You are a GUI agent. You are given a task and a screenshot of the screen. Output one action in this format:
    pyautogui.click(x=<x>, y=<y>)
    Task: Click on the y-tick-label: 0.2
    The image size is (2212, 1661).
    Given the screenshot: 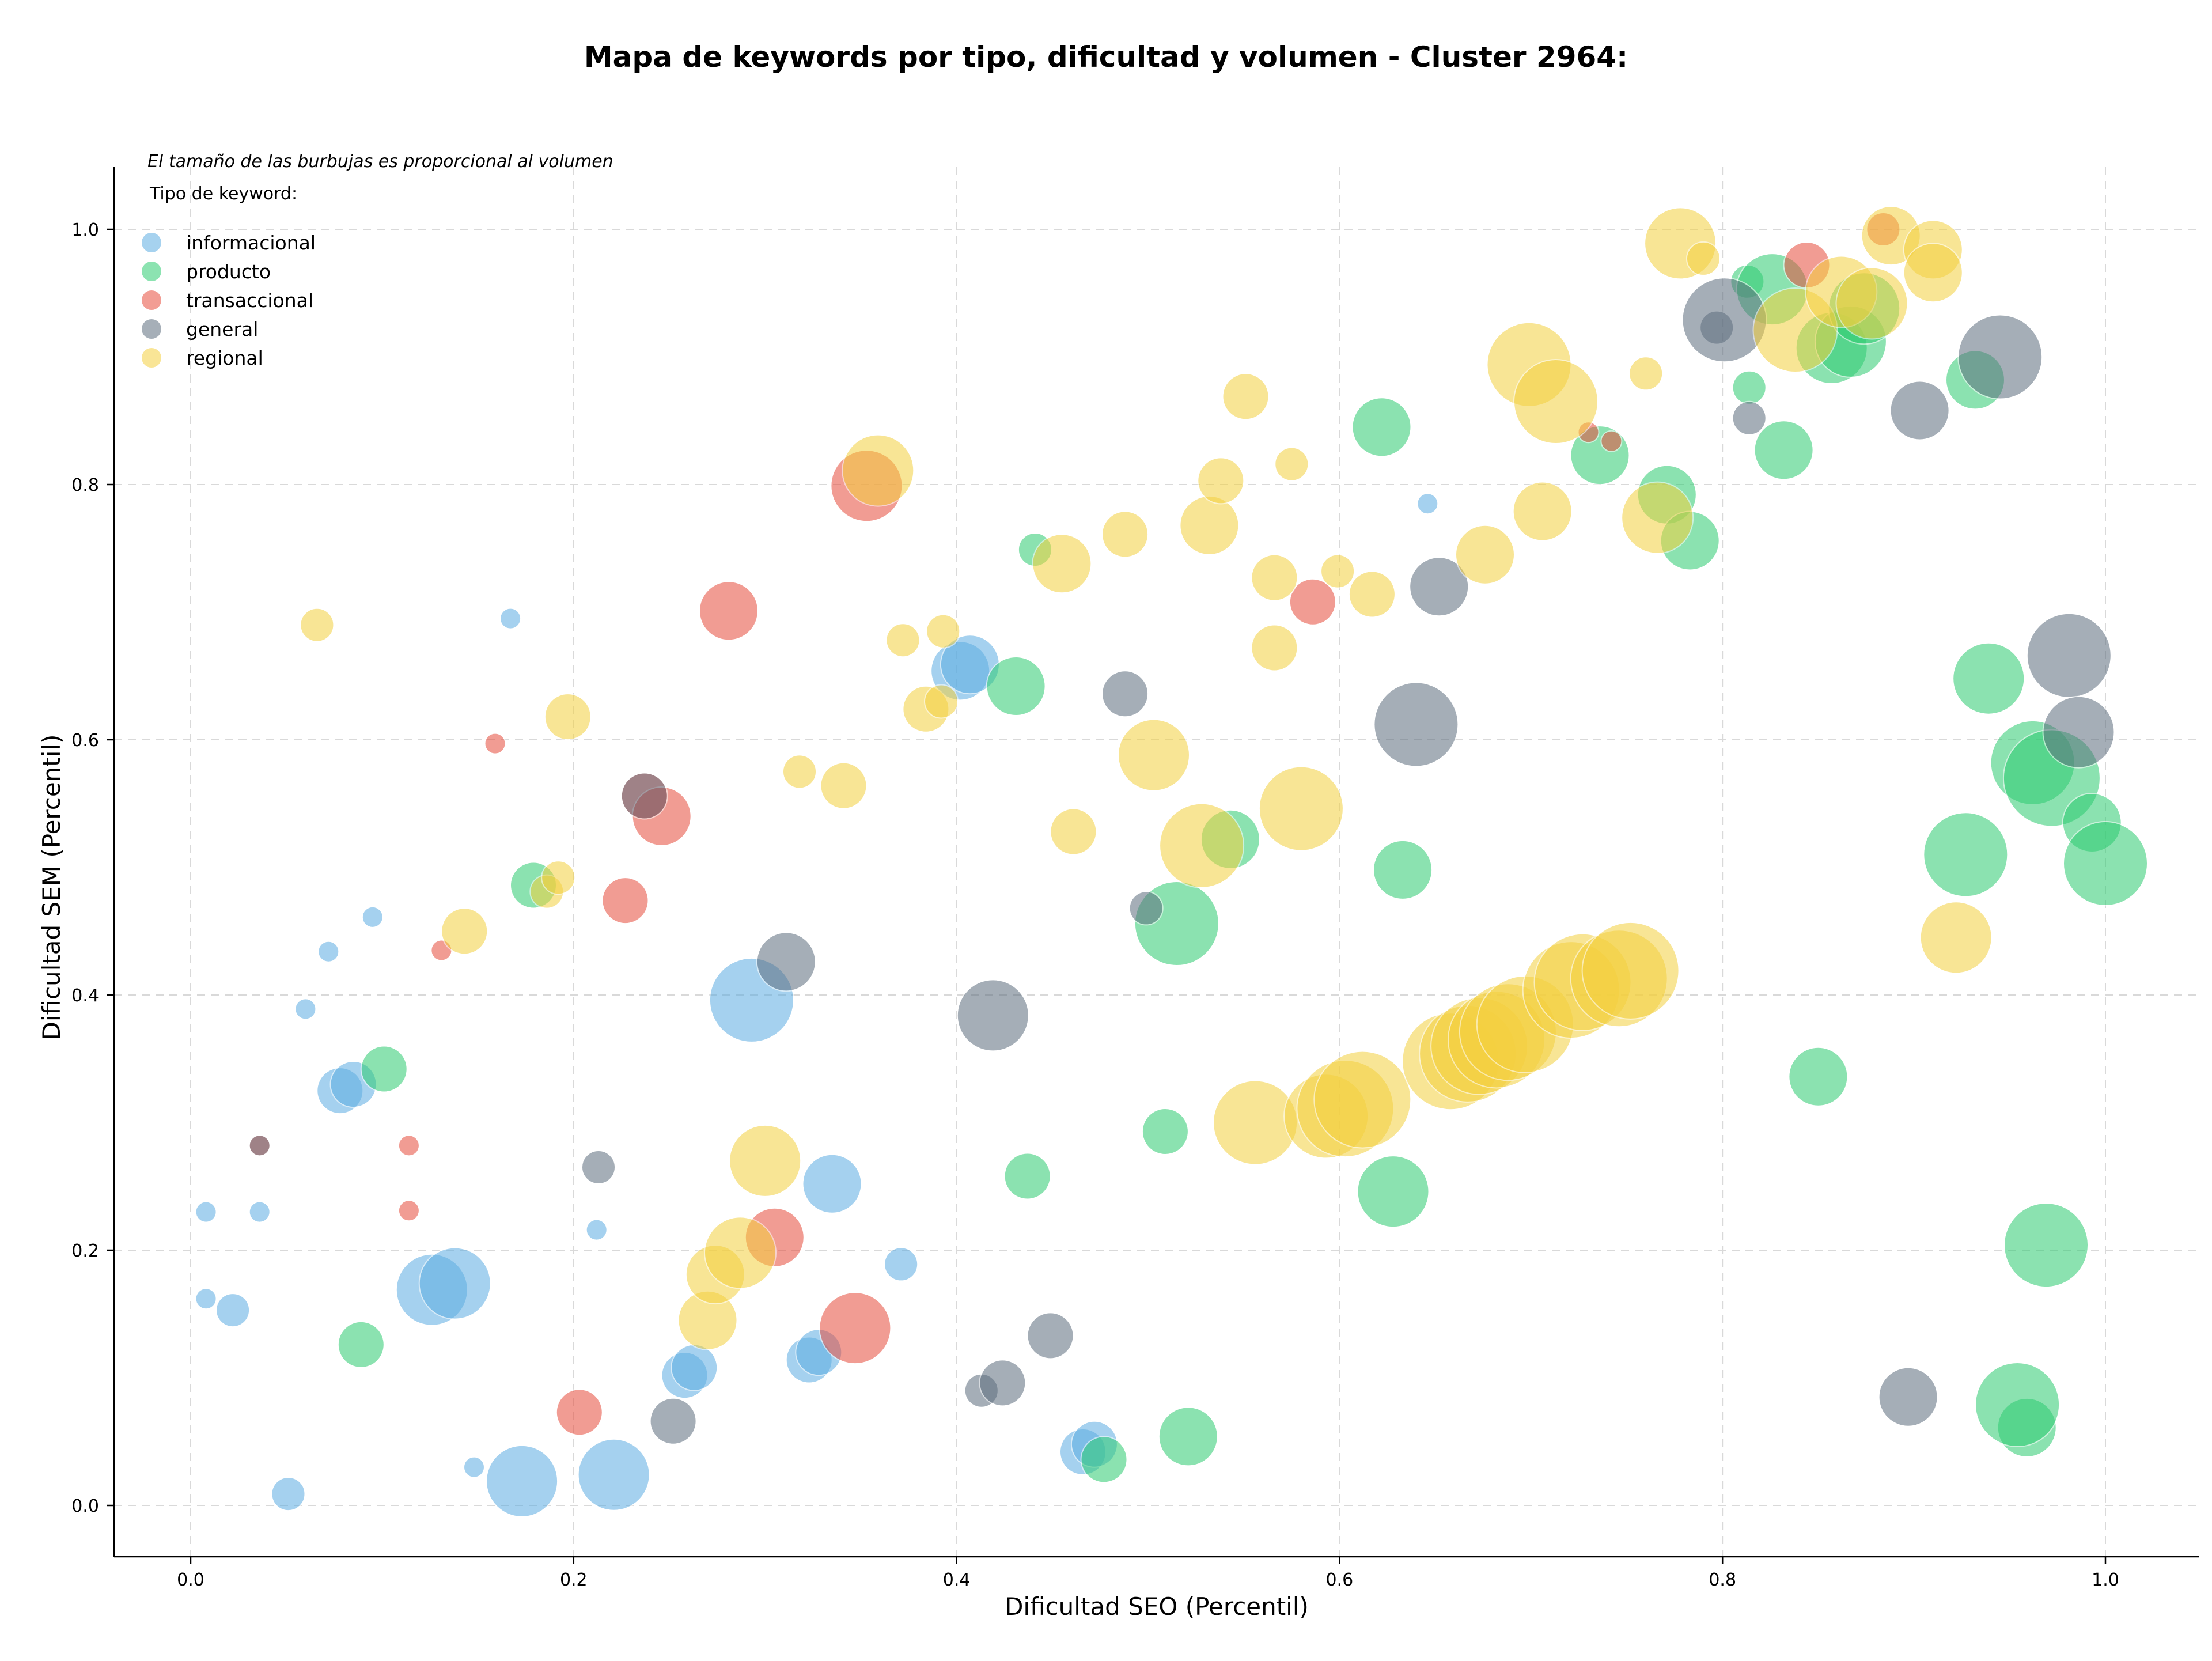 What is the action you would take?
    pyautogui.click(x=85, y=1251)
    